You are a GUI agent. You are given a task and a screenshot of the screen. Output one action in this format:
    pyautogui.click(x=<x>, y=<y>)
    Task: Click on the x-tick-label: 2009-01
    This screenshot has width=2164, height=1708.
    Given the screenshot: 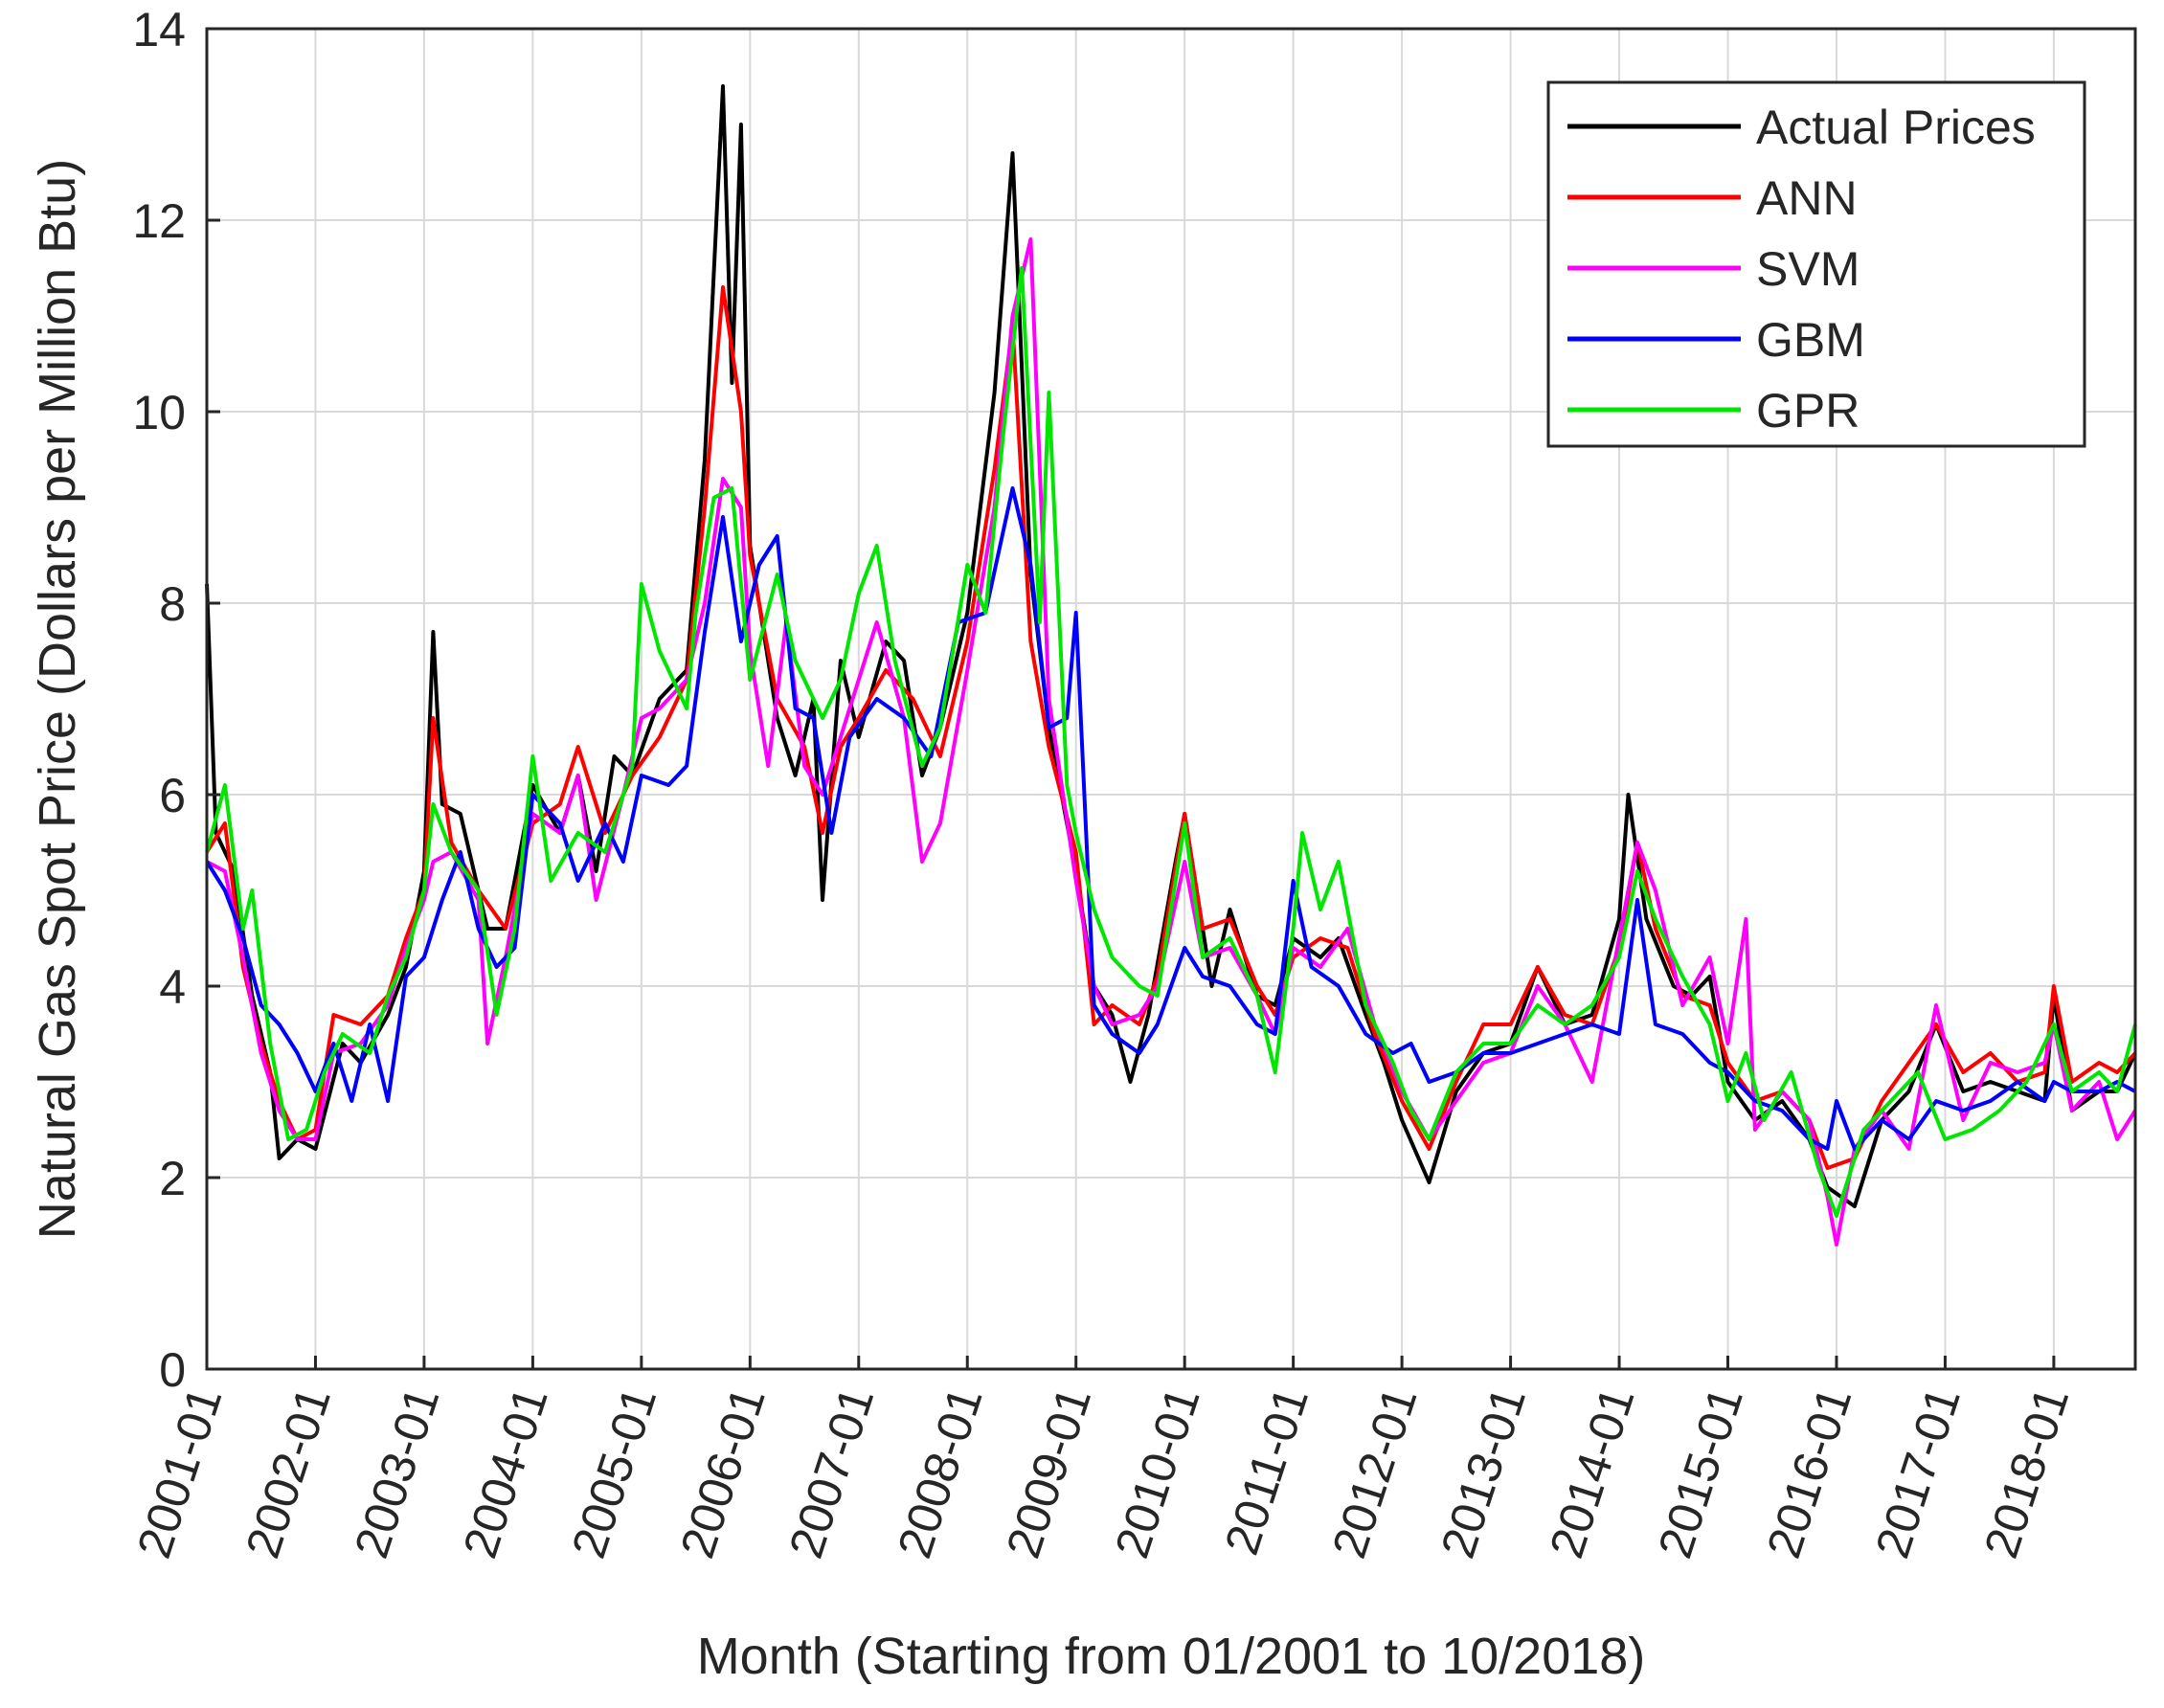 What is the action you would take?
    pyautogui.click(x=1048, y=1473)
    